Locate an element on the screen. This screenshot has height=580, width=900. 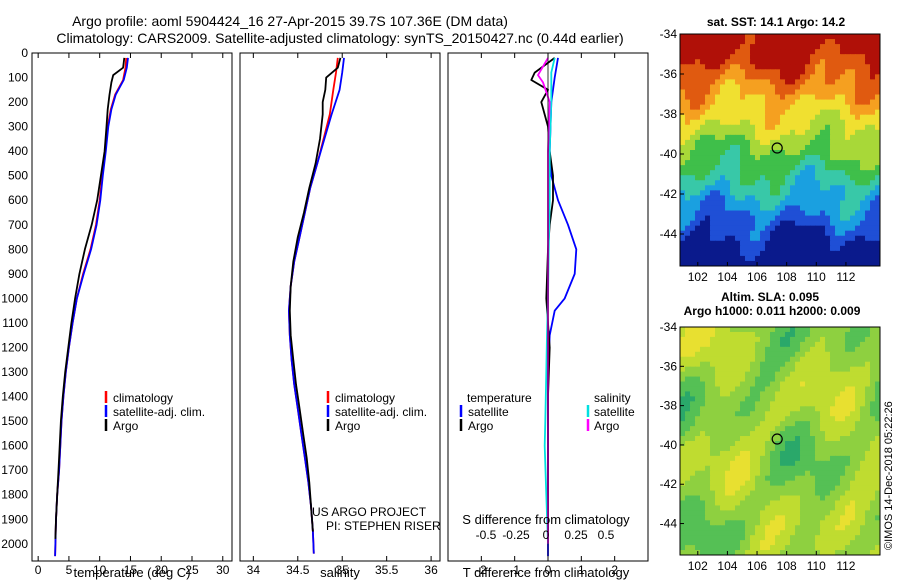
lon-tick-label: 102 is located at coordinates (698, 277).